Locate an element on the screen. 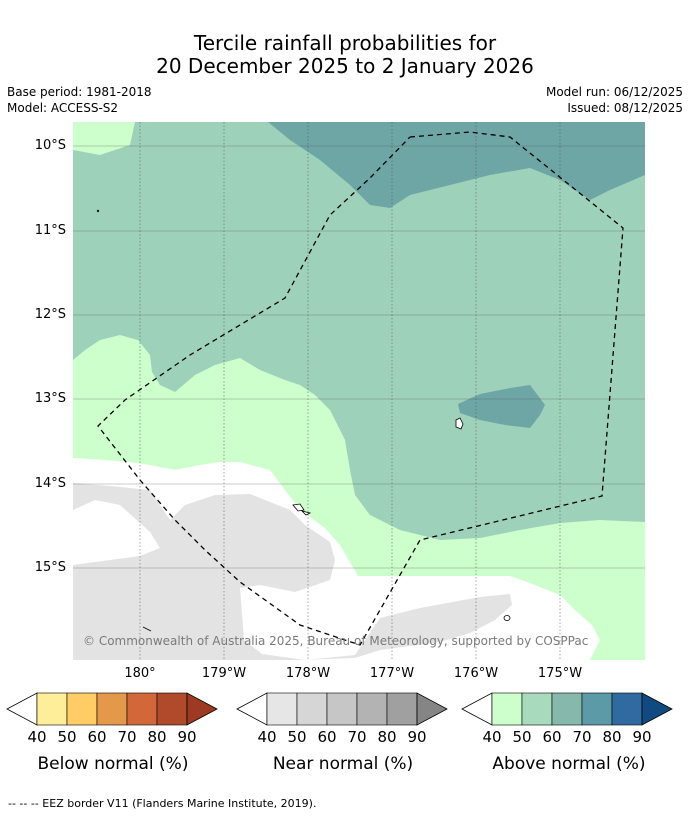 This screenshot has width=690, height=816. lon-label: 177°W is located at coordinates (392, 673).